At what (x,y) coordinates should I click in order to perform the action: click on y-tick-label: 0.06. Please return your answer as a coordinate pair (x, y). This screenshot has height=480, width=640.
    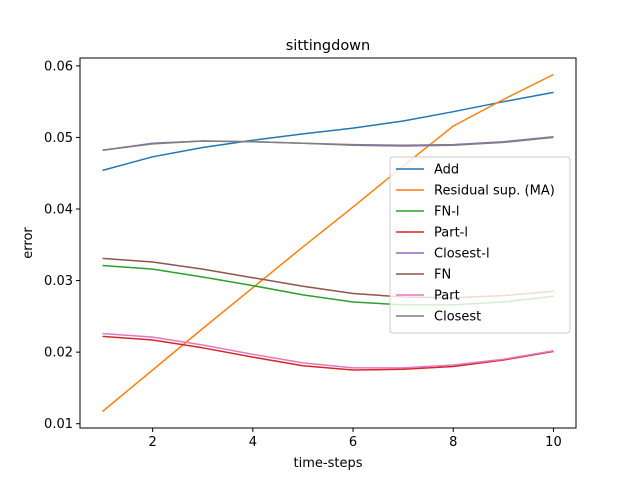
    Looking at the image, I should click on (58, 66).